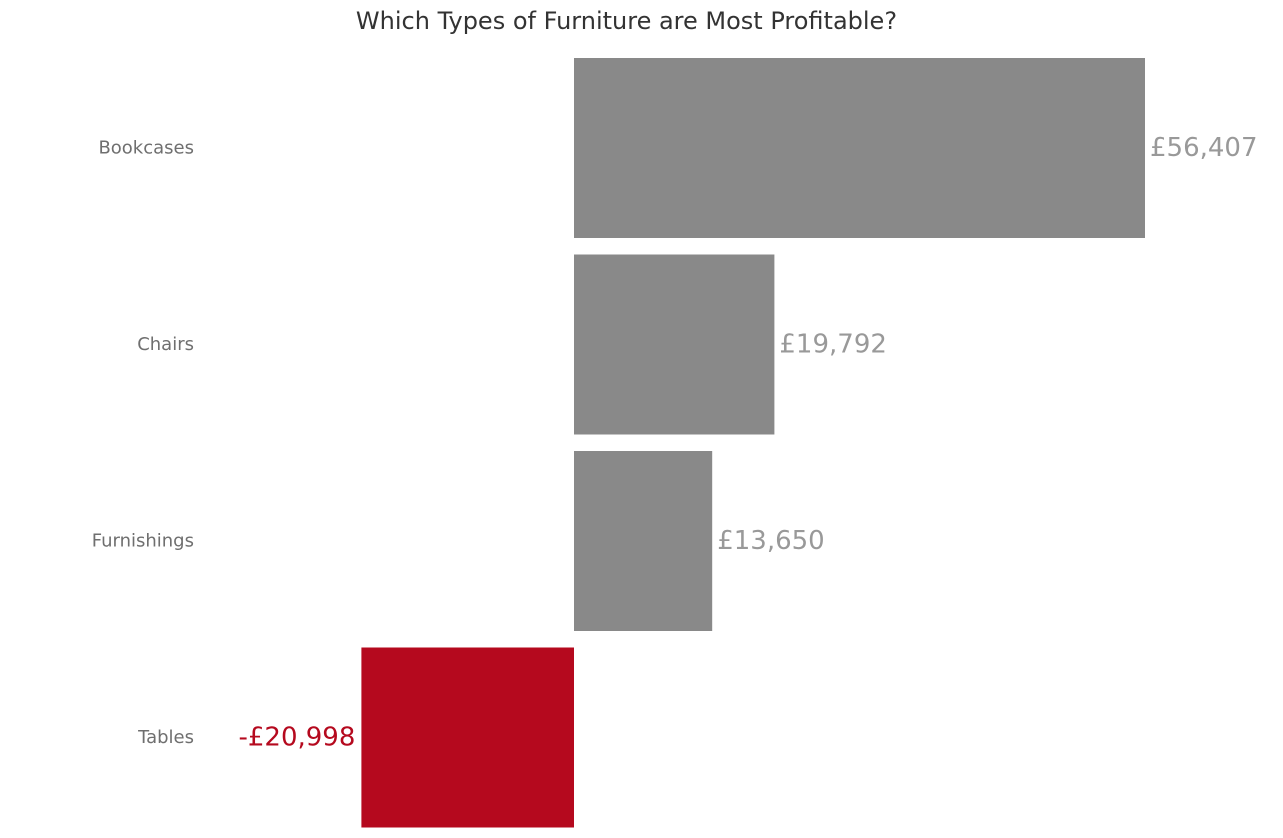 The width and height of the screenshot is (1283, 838). I want to click on bar-chairs, so click(674, 344).